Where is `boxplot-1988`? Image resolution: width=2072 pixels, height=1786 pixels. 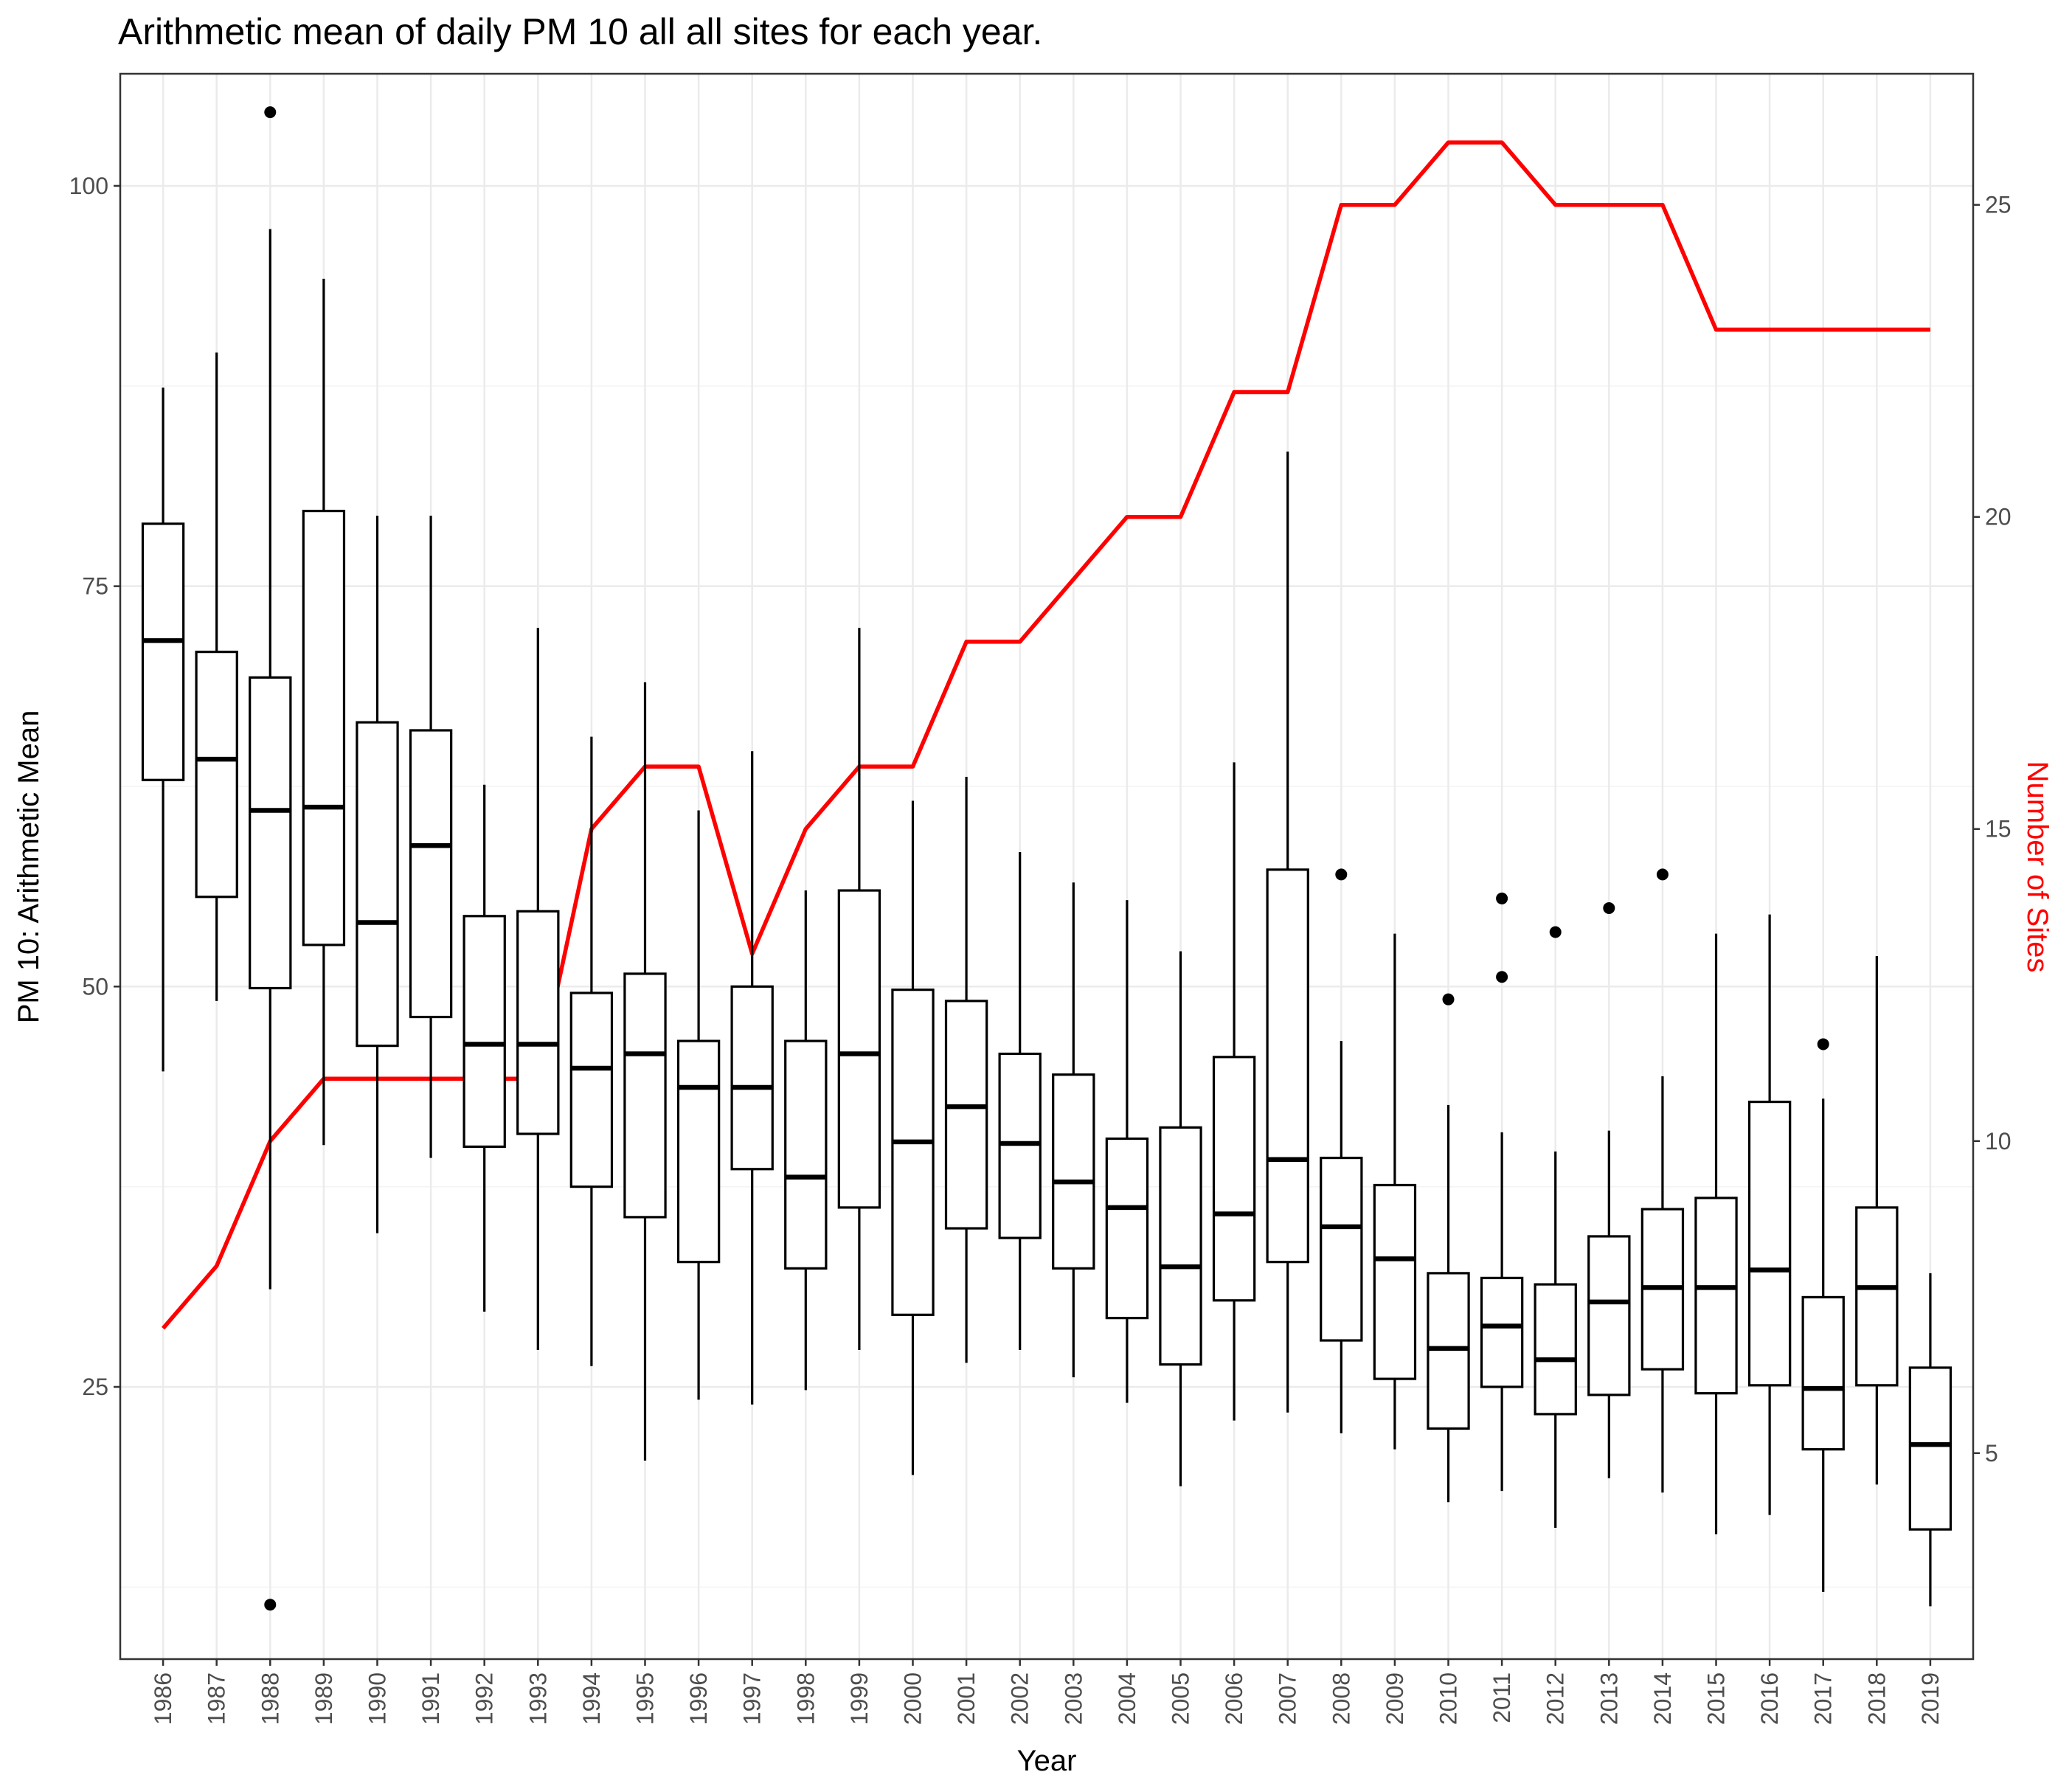
boxplot-1988 is located at coordinates (270, 858).